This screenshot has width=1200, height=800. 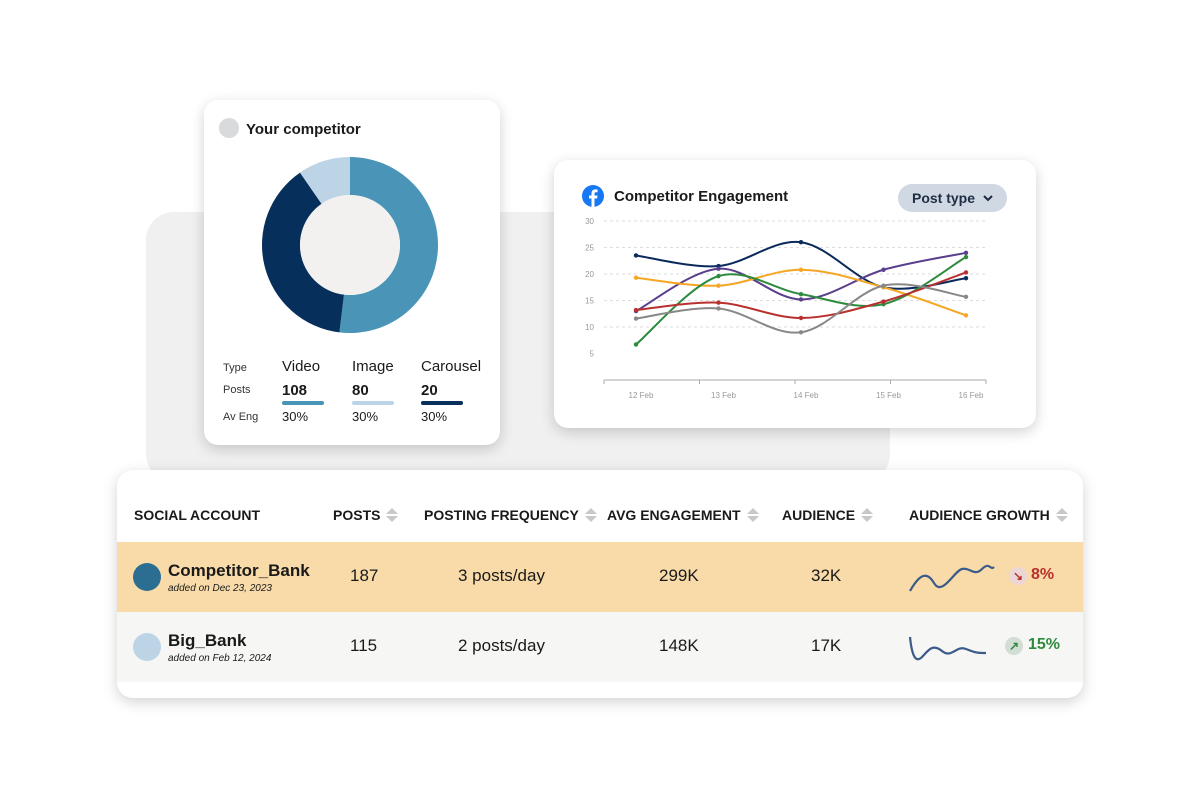 I want to click on y-tick-label: 25, so click(x=589, y=248).